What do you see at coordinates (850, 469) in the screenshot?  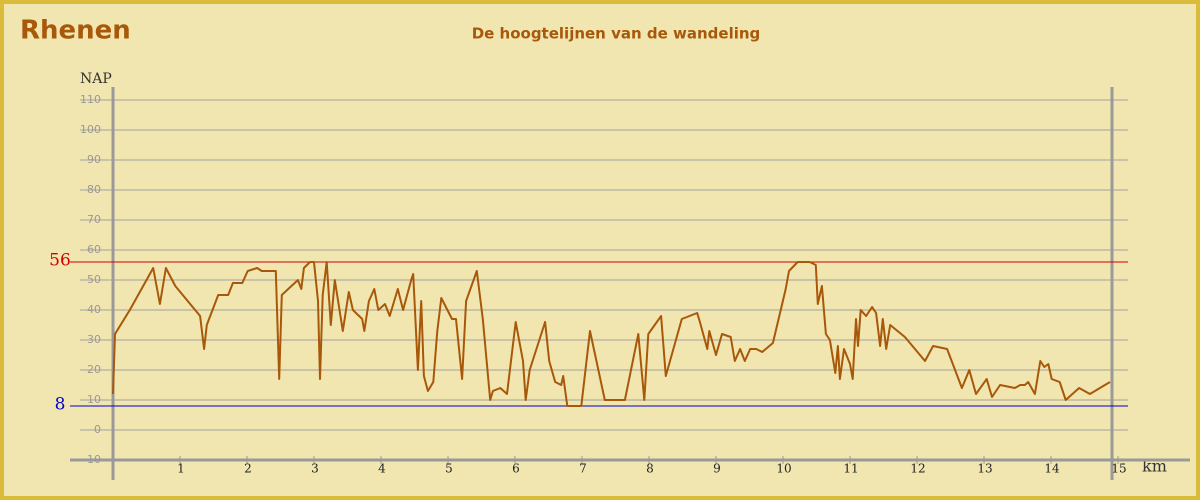 I see `x-tick-label: 11` at bounding box center [850, 469].